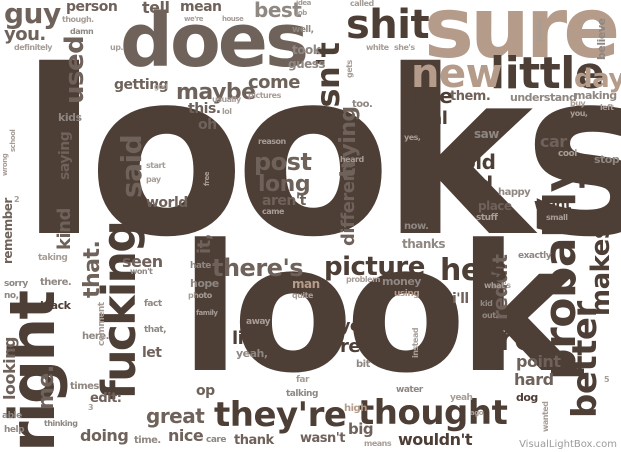 The height and width of the screenshot is (452, 621). What do you see at coordinates (95, 336) in the screenshot?
I see `word-here: here.` at bounding box center [95, 336].